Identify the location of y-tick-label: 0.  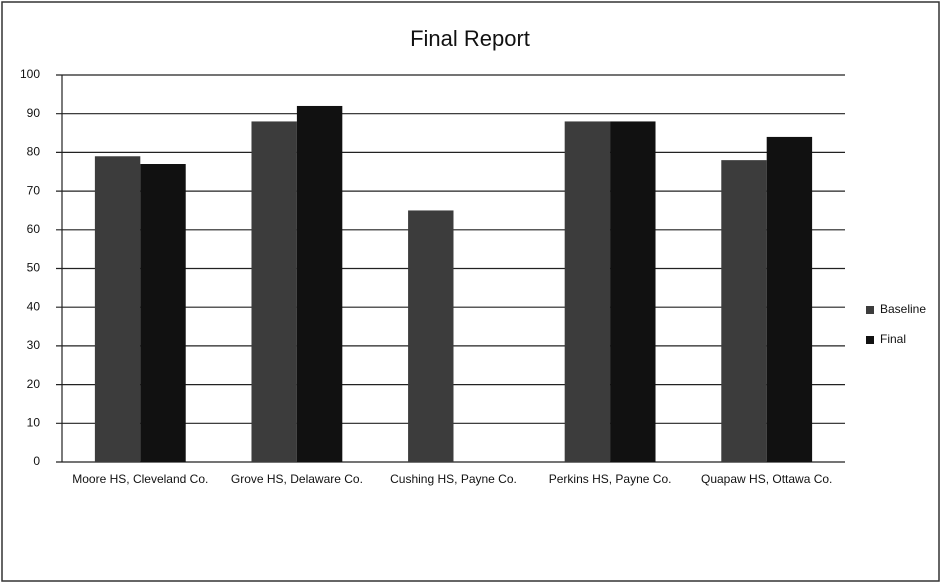
(36, 461).